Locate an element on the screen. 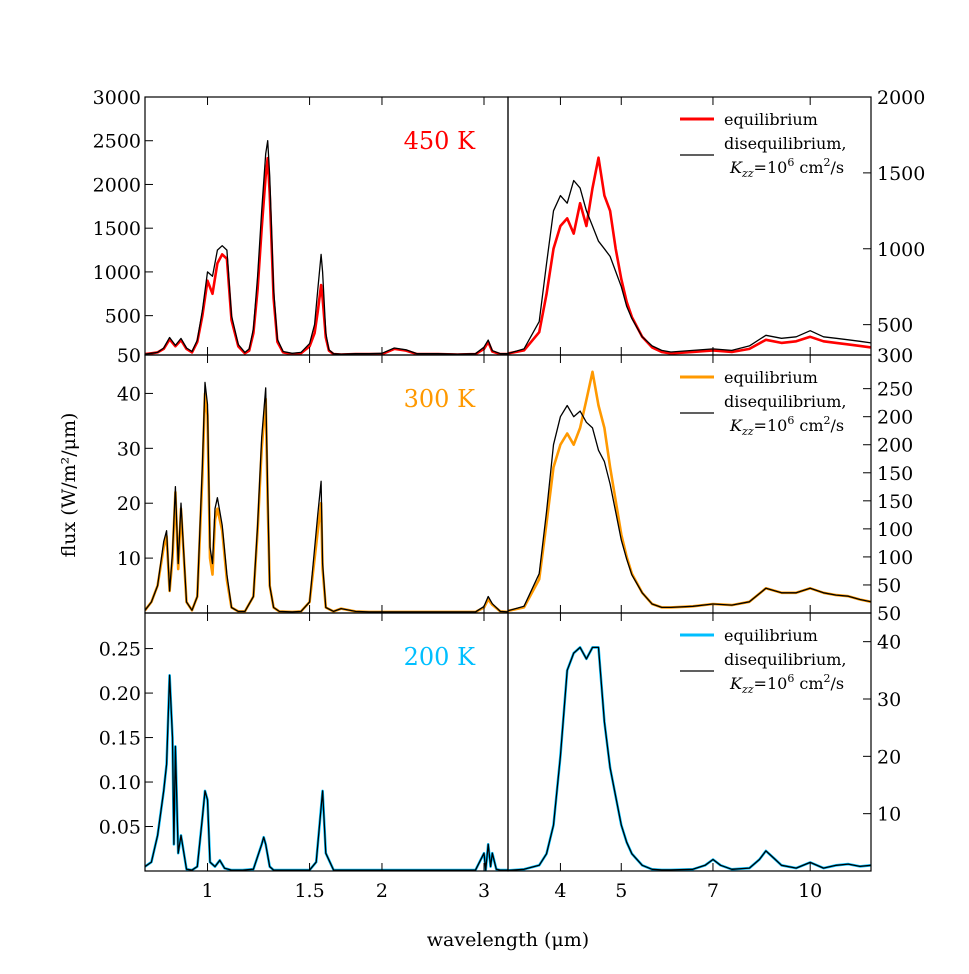  y-tick-label-right: 150 is located at coordinates (895, 502).